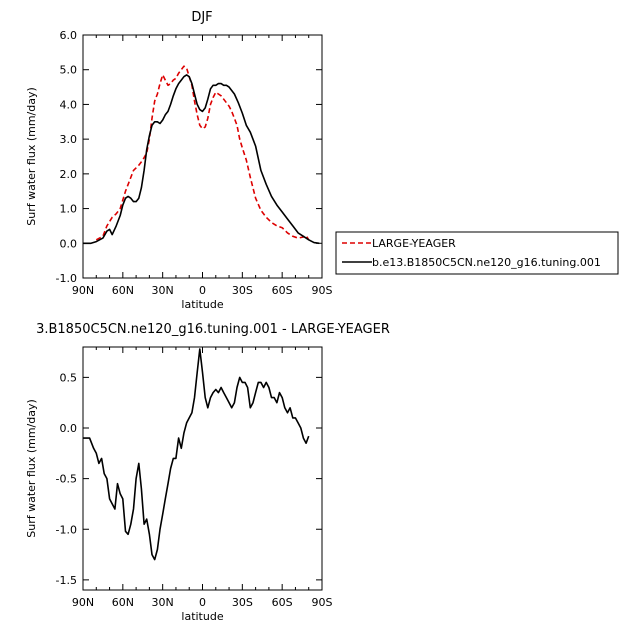 Image resolution: width=640 pixels, height=640 pixels. I want to click on y-tick-label: 6.0, so click(69, 35).